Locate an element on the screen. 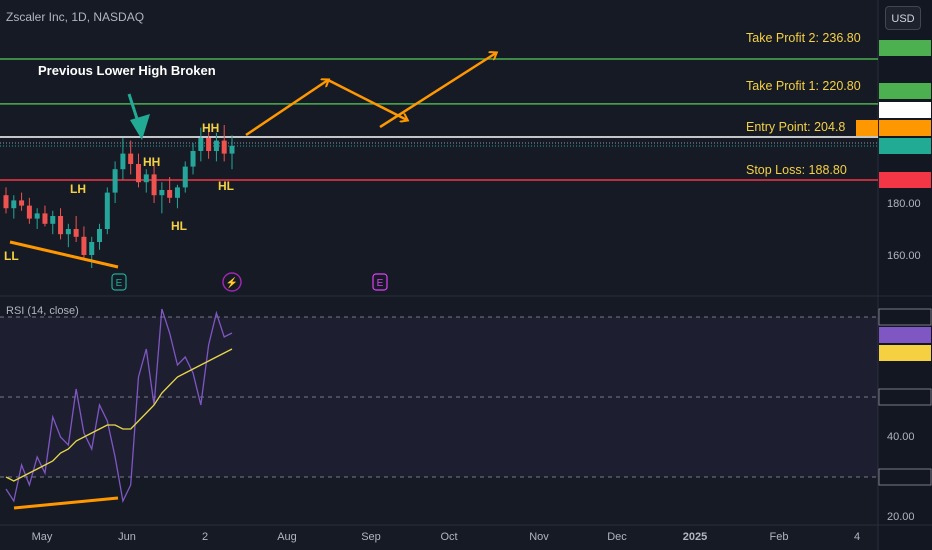 Image resolution: width=932 pixels, height=550 pixels. dividend-marker is located at coordinates (232, 282).